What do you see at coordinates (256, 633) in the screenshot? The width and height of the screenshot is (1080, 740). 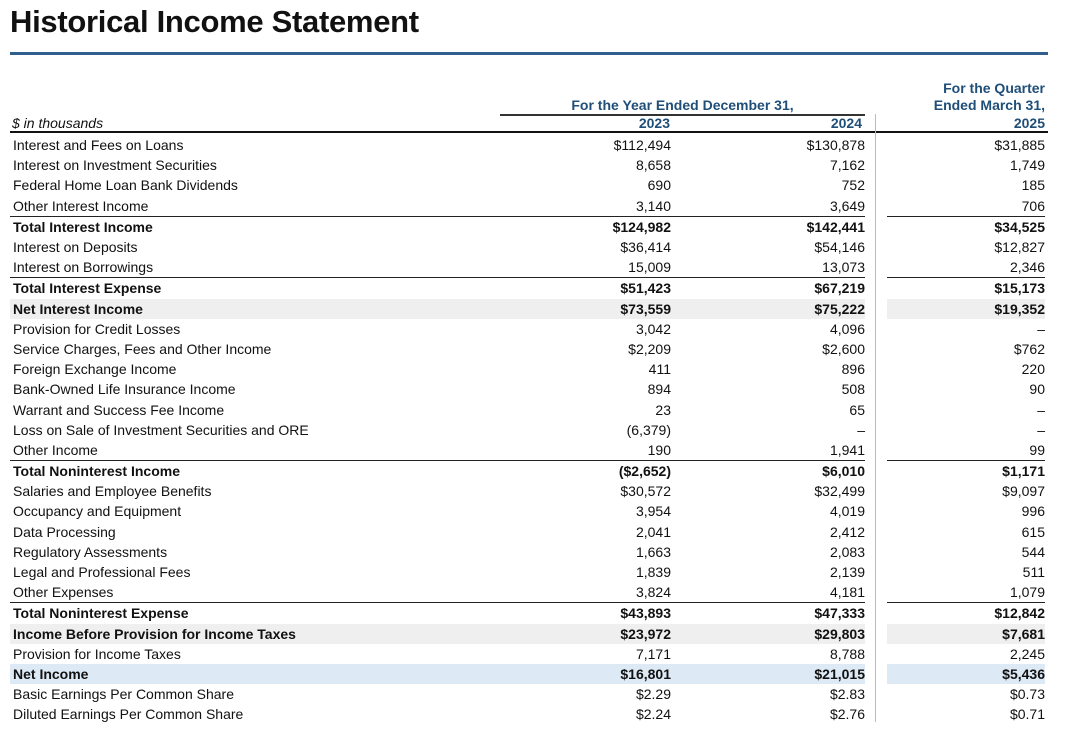 I see `row-label: Income Before Provision for Income Taxes` at bounding box center [256, 633].